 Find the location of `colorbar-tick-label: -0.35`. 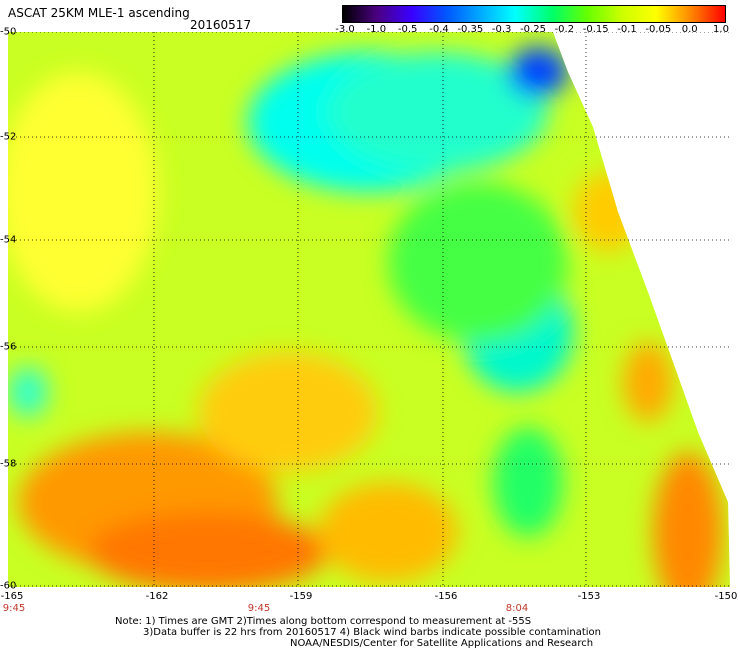

colorbar-tick-label: -0.35 is located at coordinates (470, 29).